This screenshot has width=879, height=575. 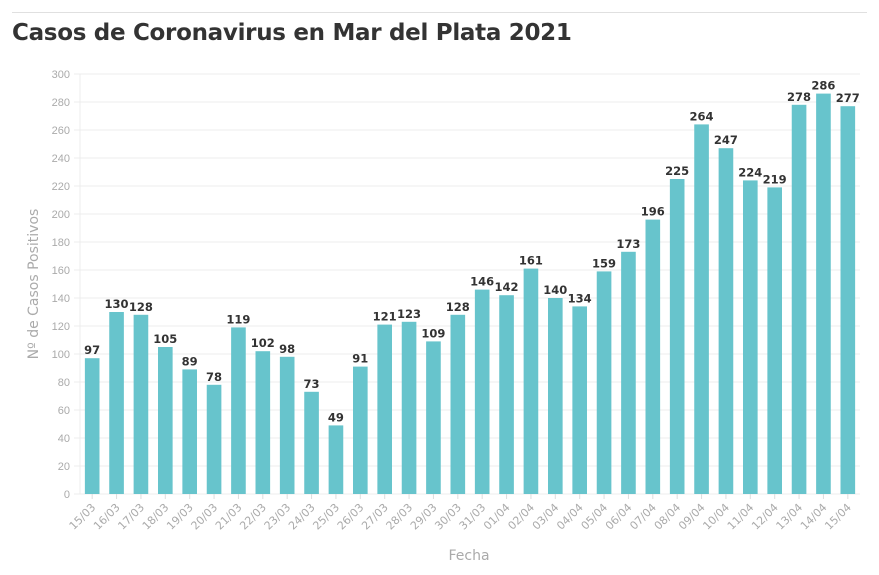 I want to click on x-tick-label: 31/03, so click(x=473, y=517).